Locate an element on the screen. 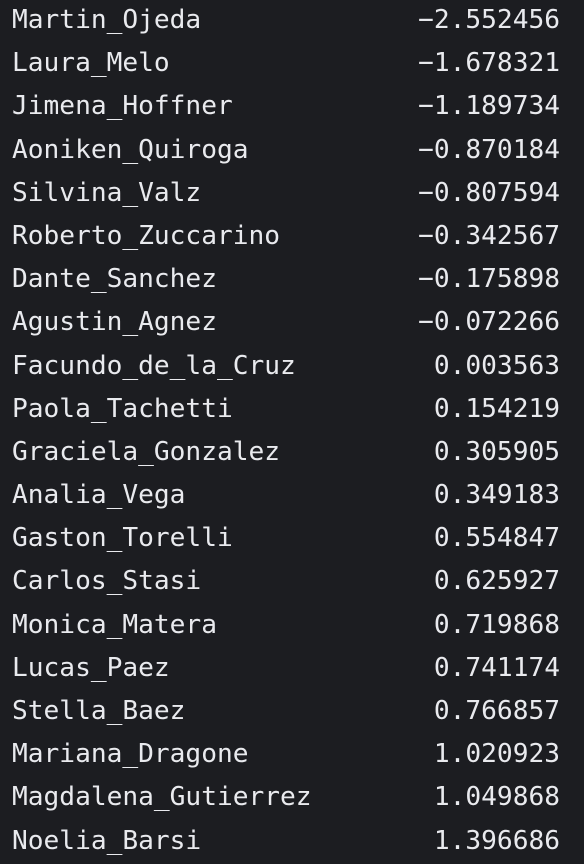  row-value: 0.625927 is located at coordinates (496, 581).